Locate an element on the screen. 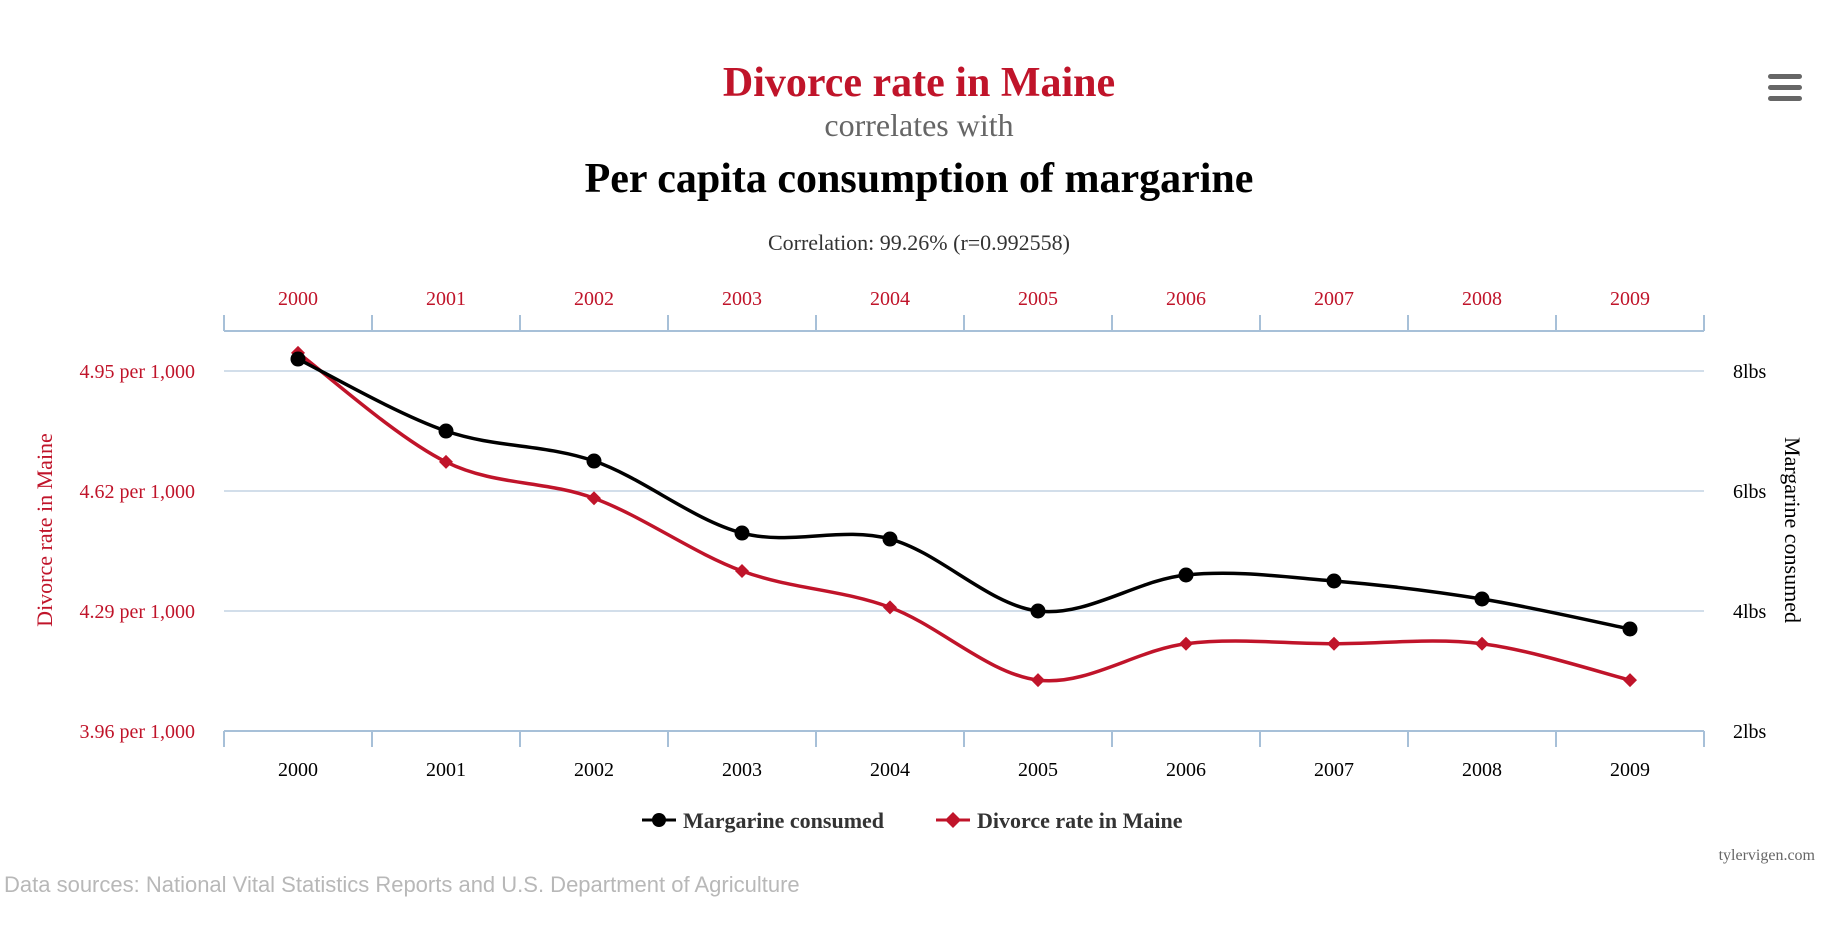 The height and width of the screenshot is (931, 1838). x-tick-label-bottom: 2003 is located at coordinates (742, 770).